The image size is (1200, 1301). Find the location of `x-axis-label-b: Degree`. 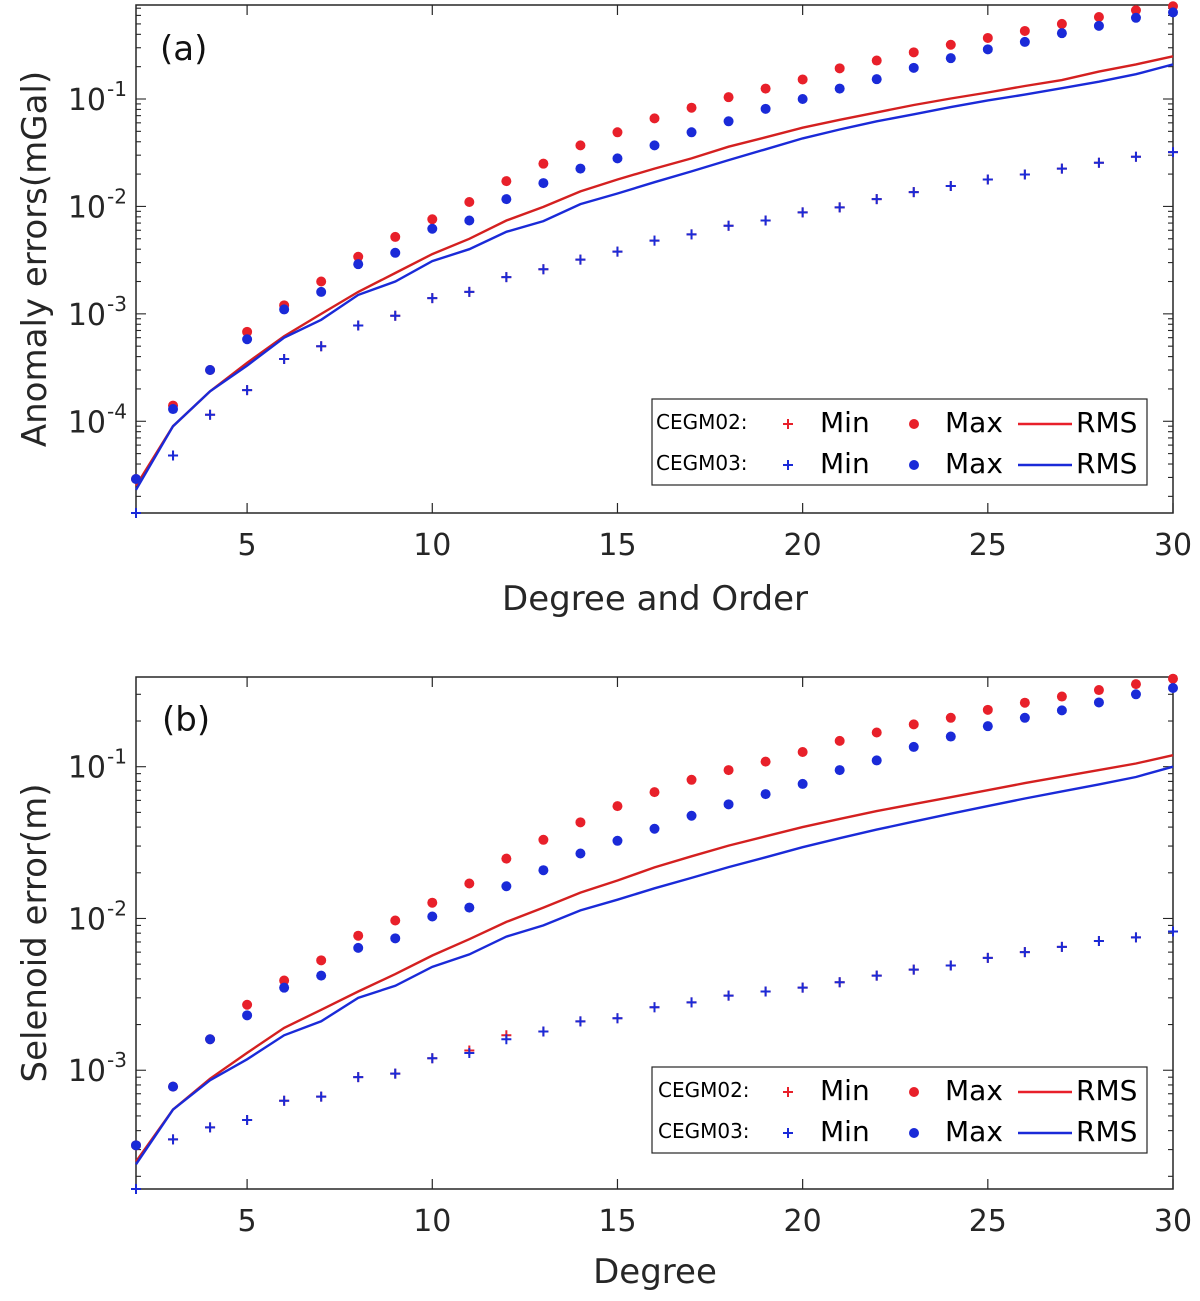

x-axis-label-b: Degree is located at coordinates (655, 1272).